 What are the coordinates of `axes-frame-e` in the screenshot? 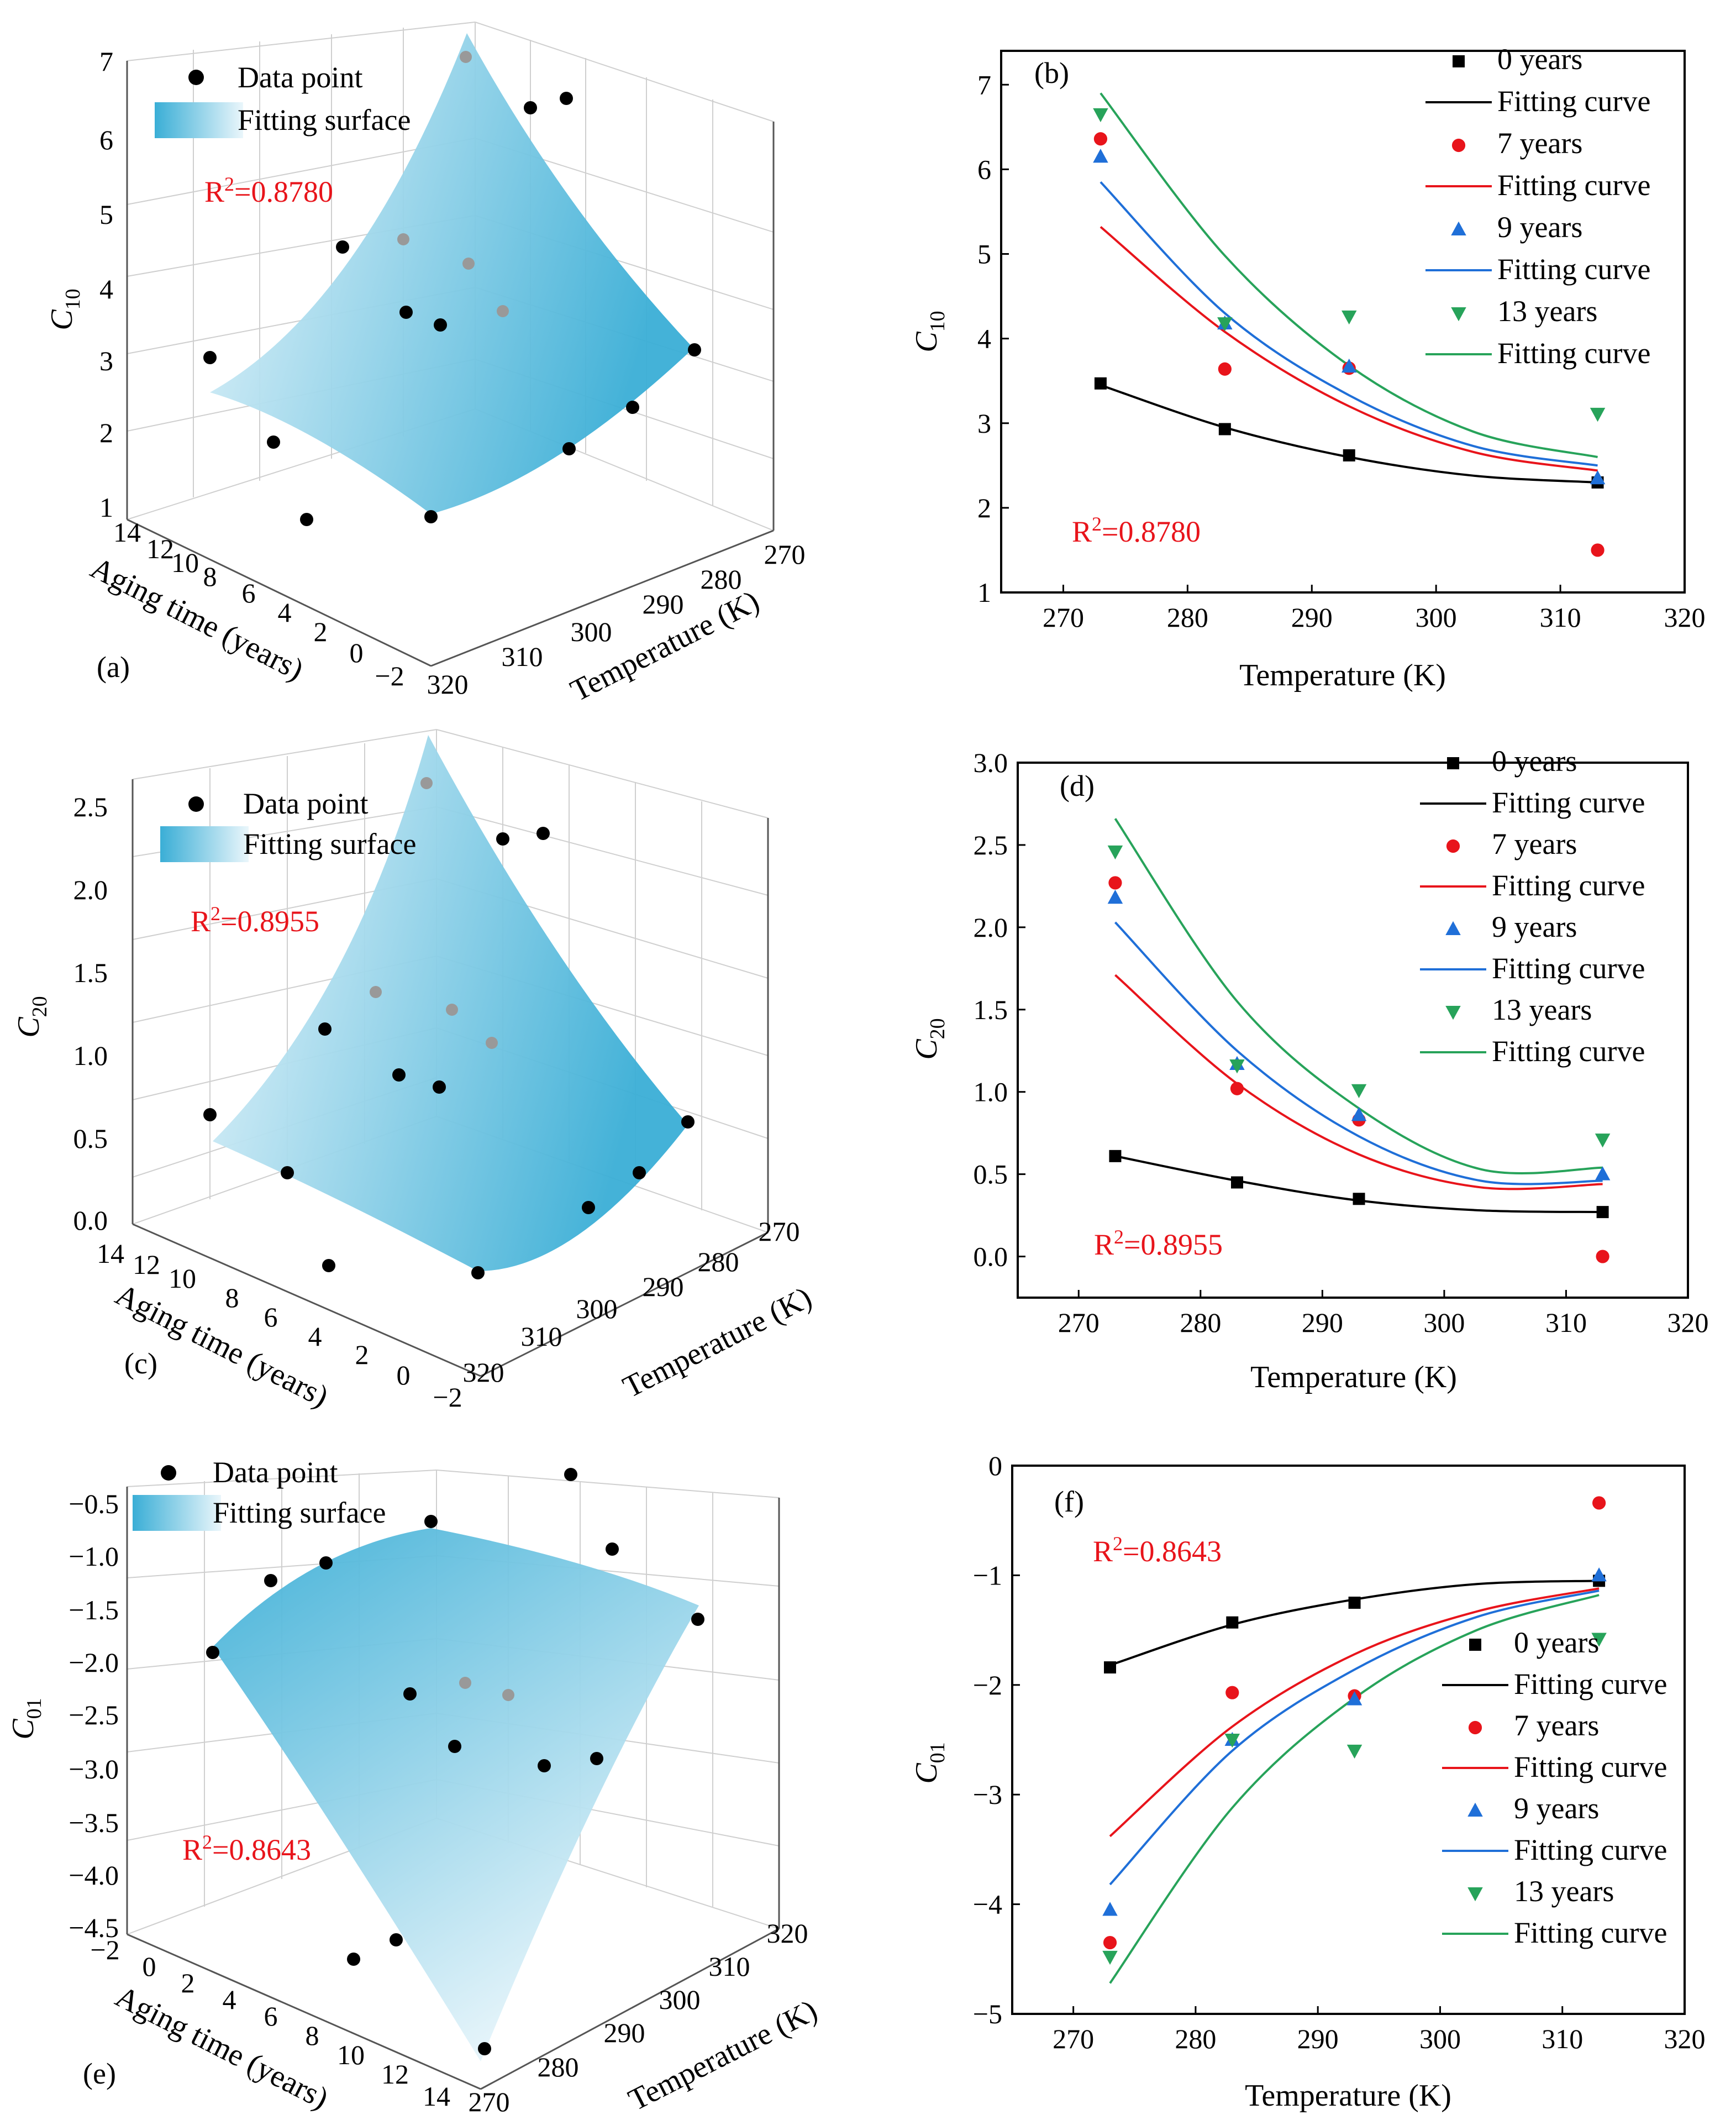 It's located at (453, 1788).